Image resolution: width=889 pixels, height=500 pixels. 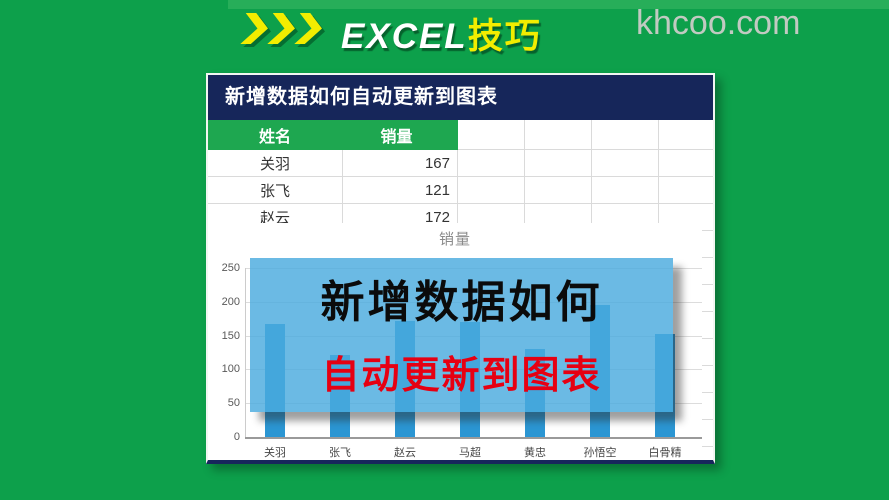 I want to click on table-row: 赵云 172, so click(x=460, y=213).